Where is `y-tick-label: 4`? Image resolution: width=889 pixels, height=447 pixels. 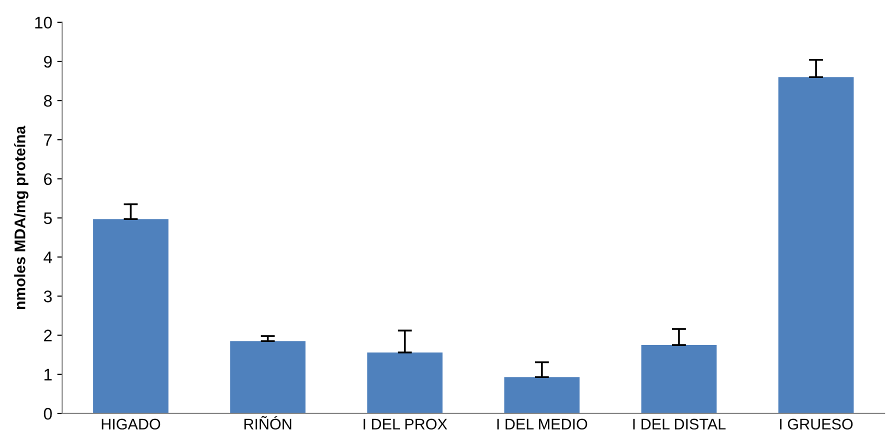 y-tick-label: 4 is located at coordinates (48, 258).